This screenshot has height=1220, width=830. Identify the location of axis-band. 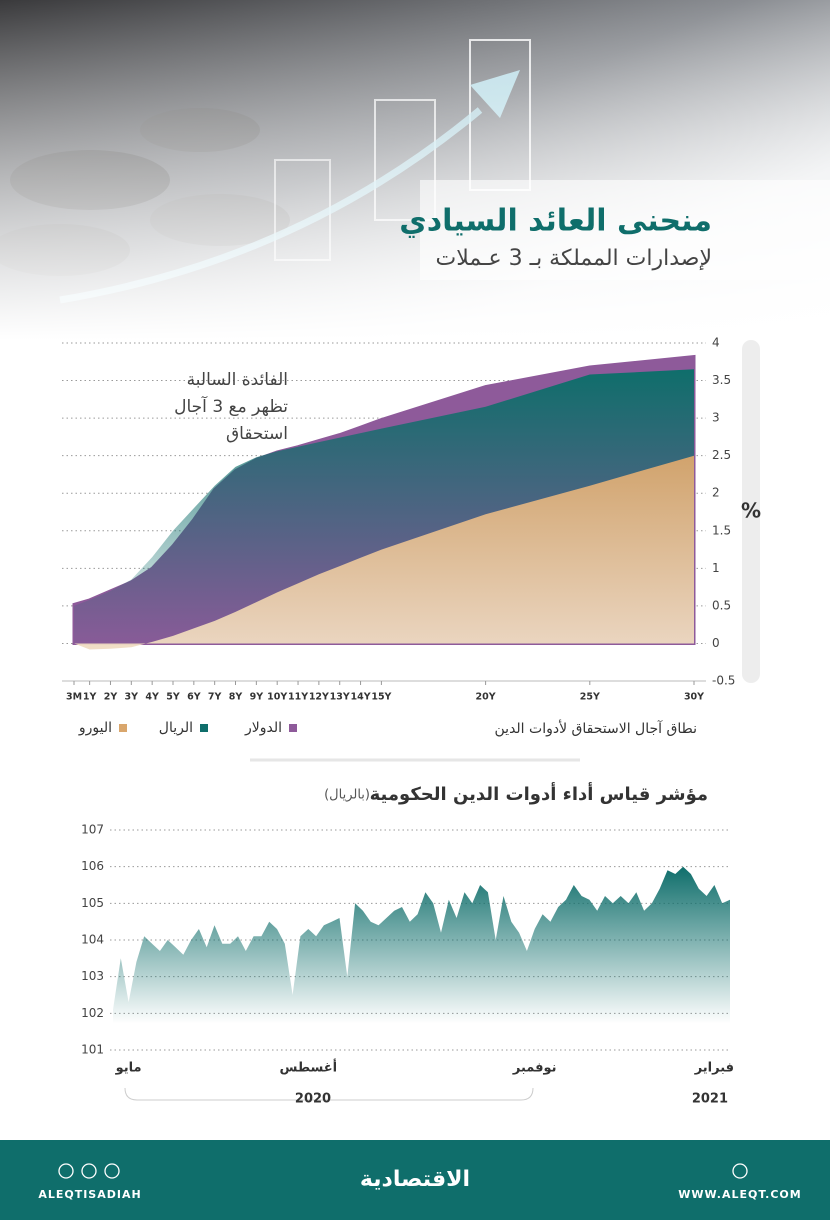
(751, 511).